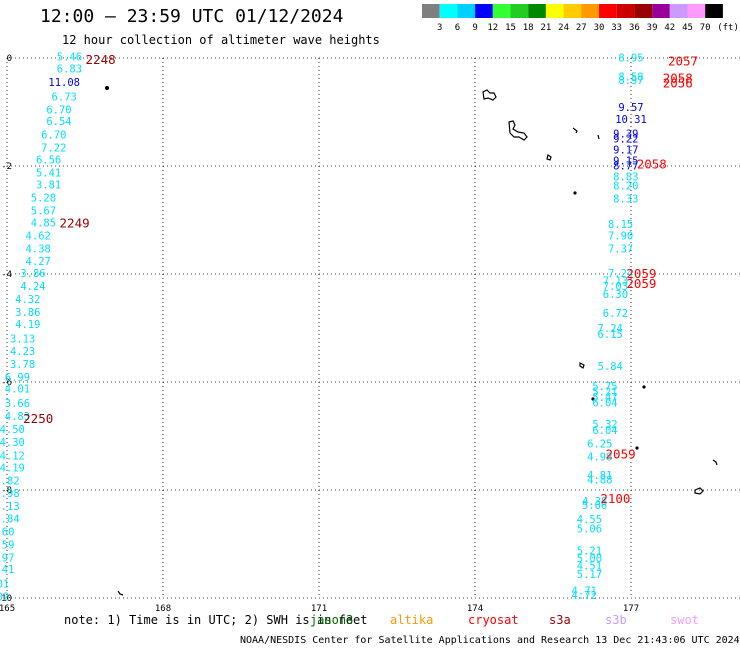 This screenshot has width=740, height=650. I want to click on colorbar-label: 12, so click(492, 28).